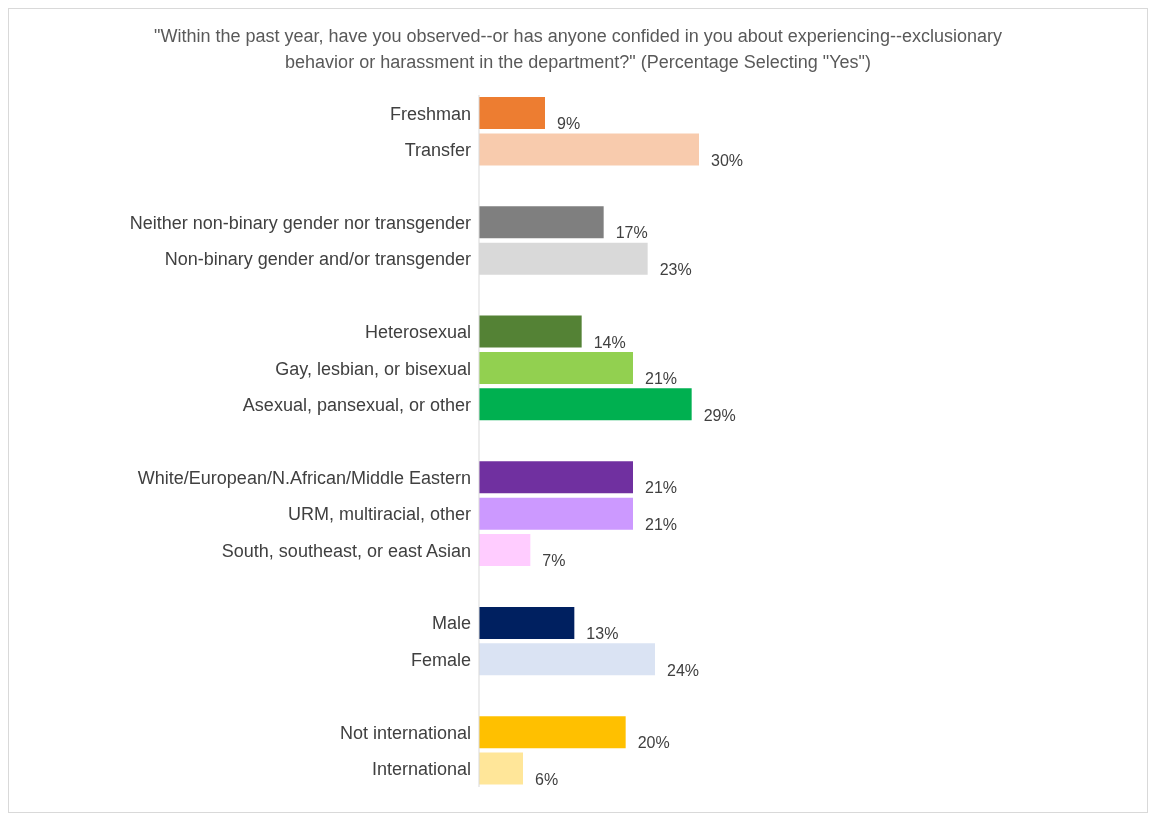 The width and height of the screenshot is (1149, 817). I want to click on data-label: 24%, so click(683, 670).